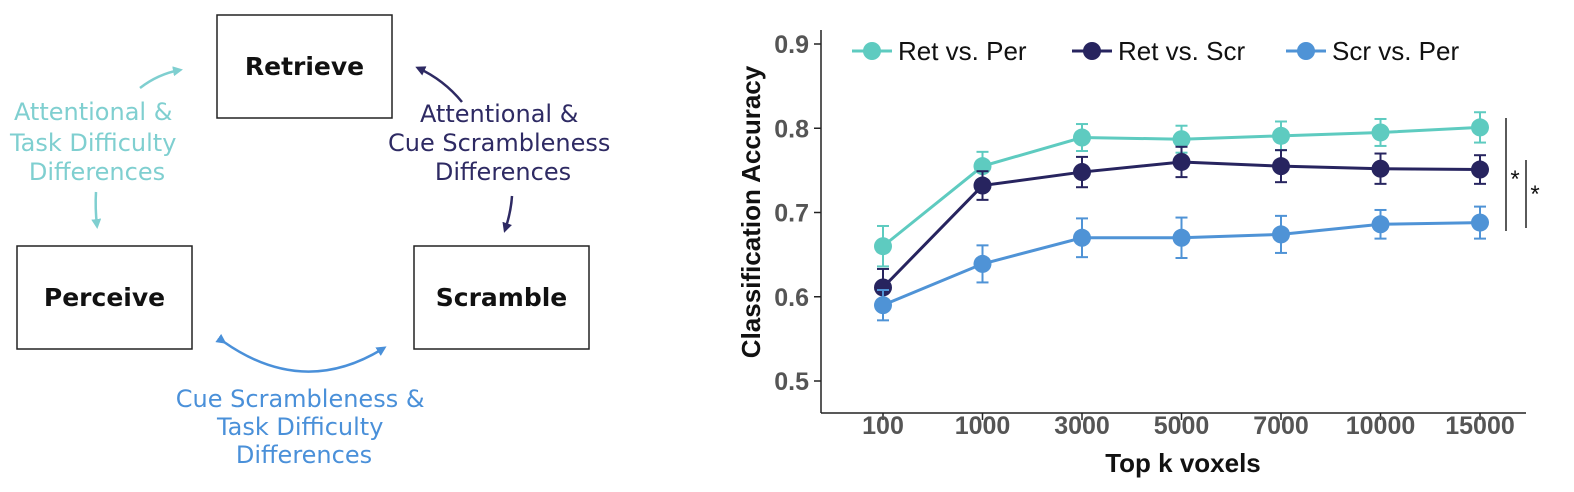  I want to click on significance-markers: **, so click(1522, 174).